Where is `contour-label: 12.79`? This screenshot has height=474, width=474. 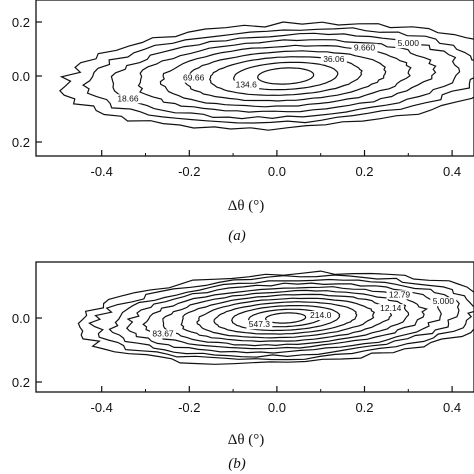 contour-label: 12.79 is located at coordinates (400, 294).